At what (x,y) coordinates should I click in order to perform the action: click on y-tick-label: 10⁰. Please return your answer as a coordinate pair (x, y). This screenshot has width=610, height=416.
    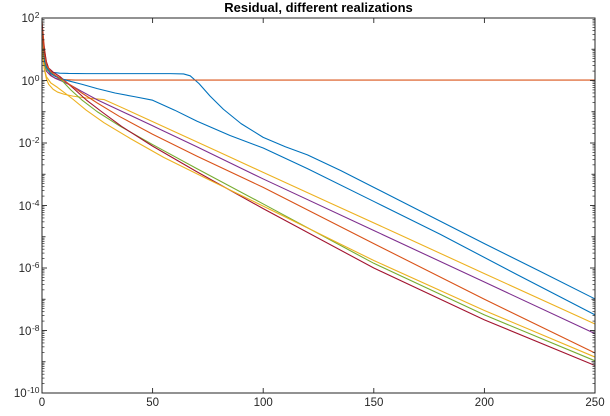
    Looking at the image, I should click on (30, 80).